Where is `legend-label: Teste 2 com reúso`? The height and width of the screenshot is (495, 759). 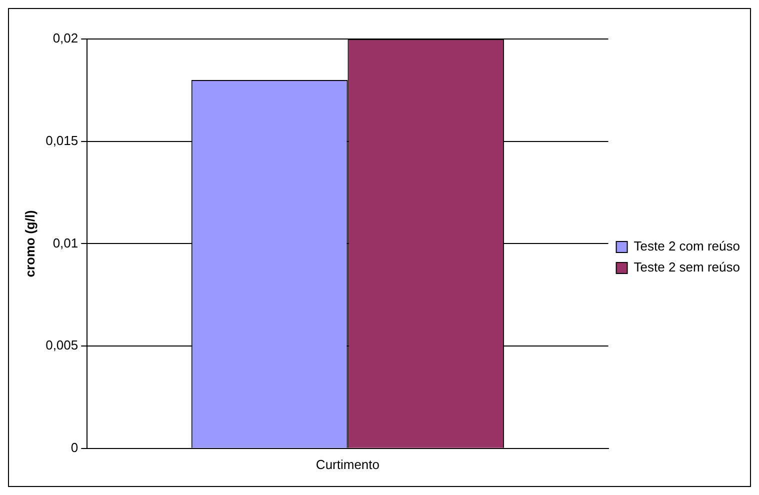 legend-label: Teste 2 com reúso is located at coordinates (687, 246).